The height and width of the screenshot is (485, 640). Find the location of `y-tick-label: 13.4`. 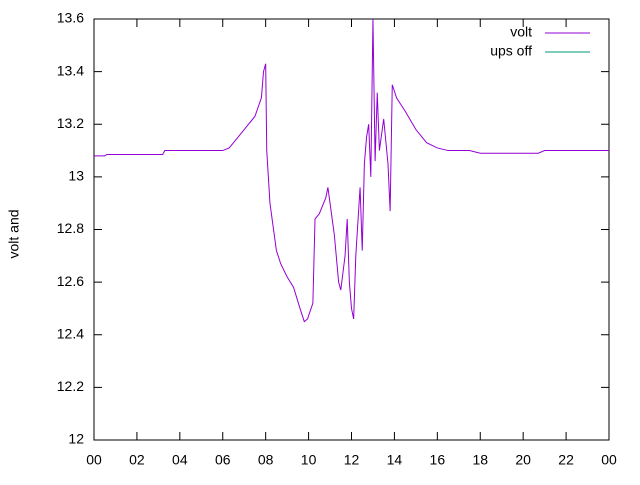

y-tick-label: 13.4 is located at coordinates (70, 70).